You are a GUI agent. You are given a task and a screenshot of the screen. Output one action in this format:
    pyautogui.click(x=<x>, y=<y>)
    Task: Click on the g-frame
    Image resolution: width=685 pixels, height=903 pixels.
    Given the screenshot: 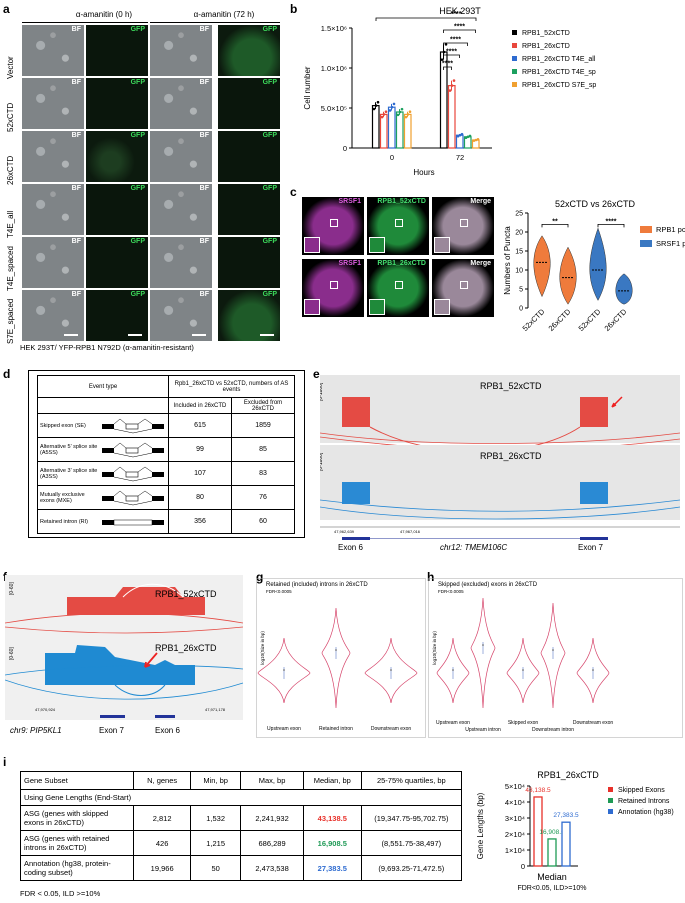 What is the action you would take?
    pyautogui.click(x=341, y=658)
    